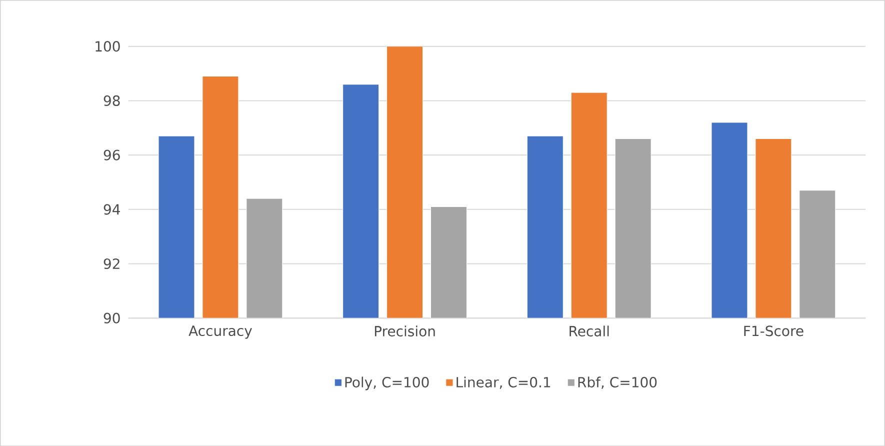  What do you see at coordinates (112, 318) in the screenshot?
I see `y-tick-label: 90` at bounding box center [112, 318].